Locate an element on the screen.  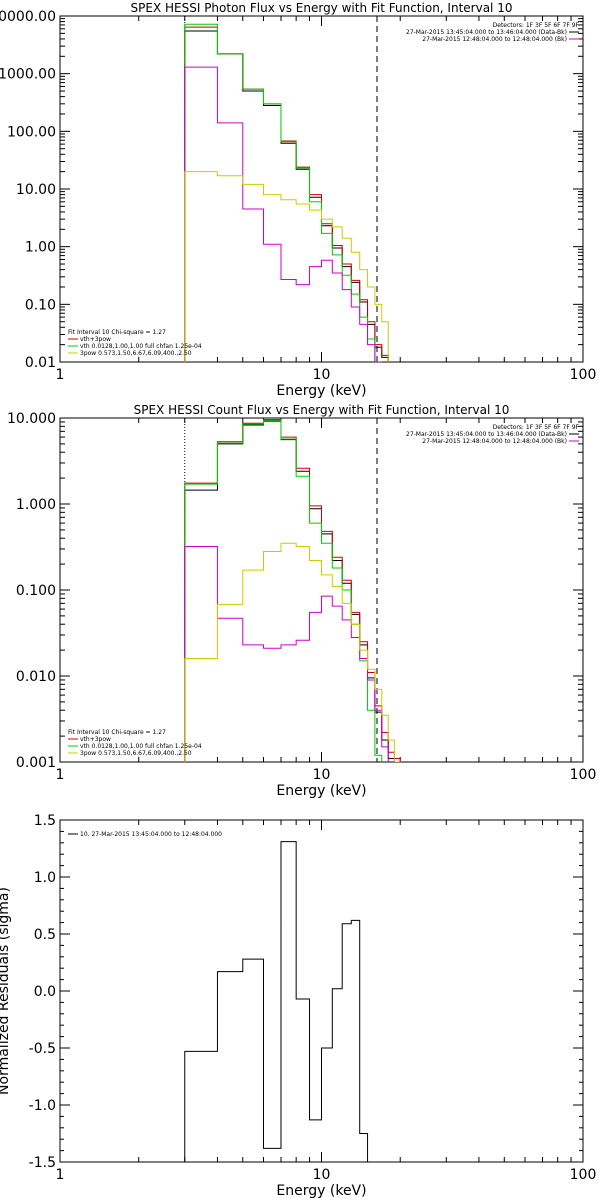
y-tick-label: 0.001 is located at coordinates (36, 763).